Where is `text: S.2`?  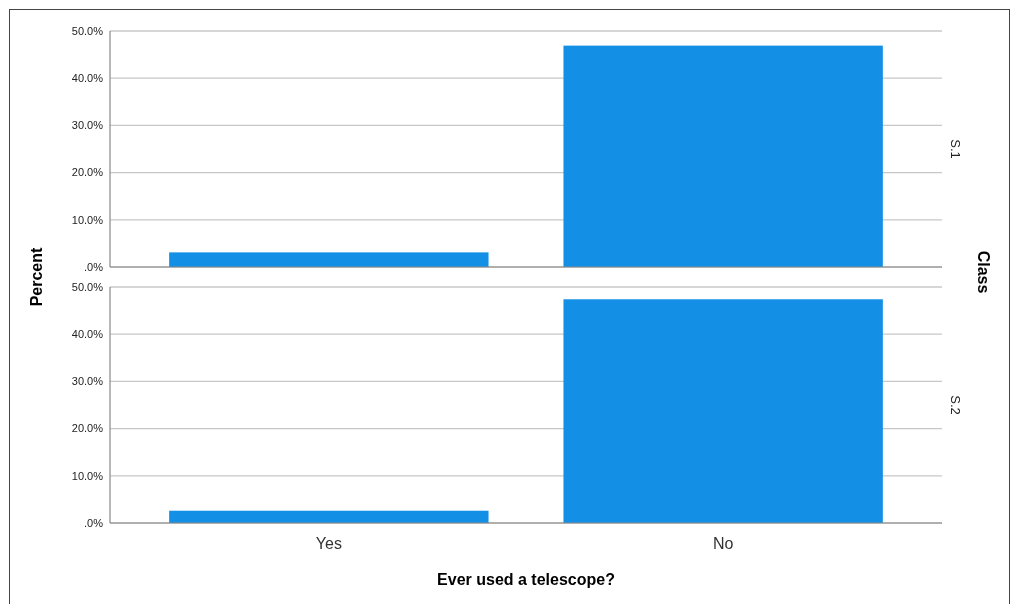
text: S.2 is located at coordinates (956, 405).